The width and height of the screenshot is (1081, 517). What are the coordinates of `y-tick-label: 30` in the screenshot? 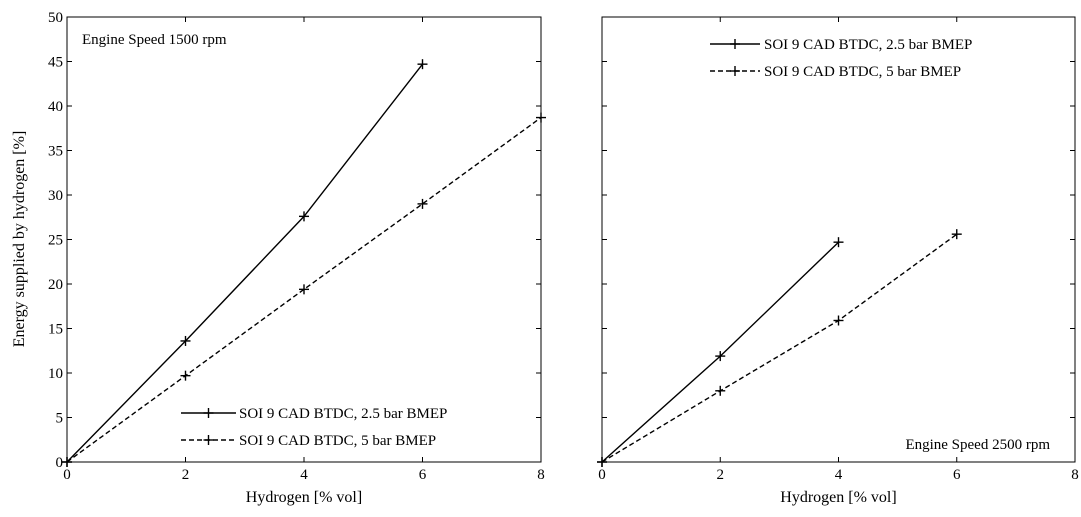 It's located at (55, 196).